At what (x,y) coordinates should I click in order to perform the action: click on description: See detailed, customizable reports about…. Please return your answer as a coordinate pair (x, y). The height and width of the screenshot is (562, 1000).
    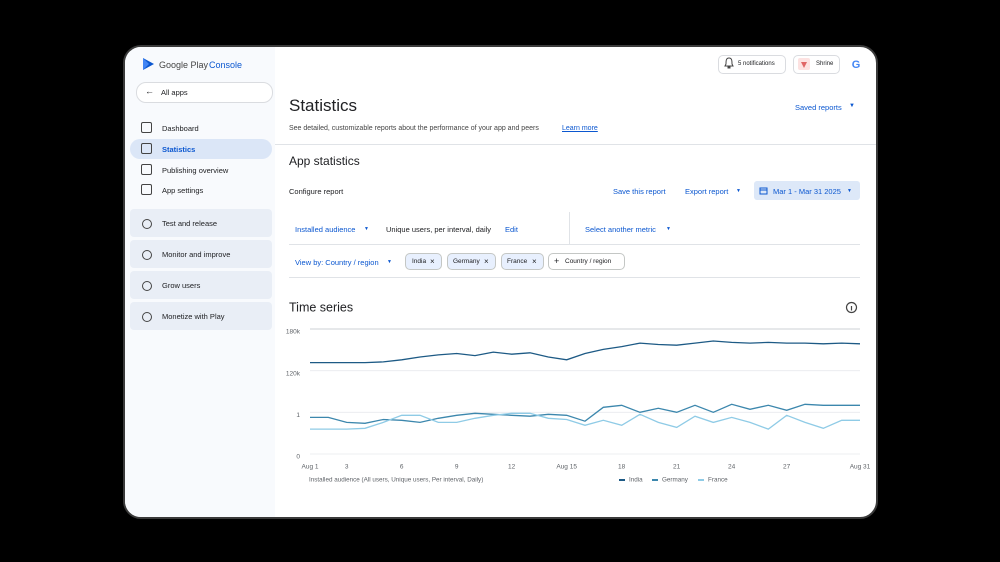
    Looking at the image, I should click on (414, 128).